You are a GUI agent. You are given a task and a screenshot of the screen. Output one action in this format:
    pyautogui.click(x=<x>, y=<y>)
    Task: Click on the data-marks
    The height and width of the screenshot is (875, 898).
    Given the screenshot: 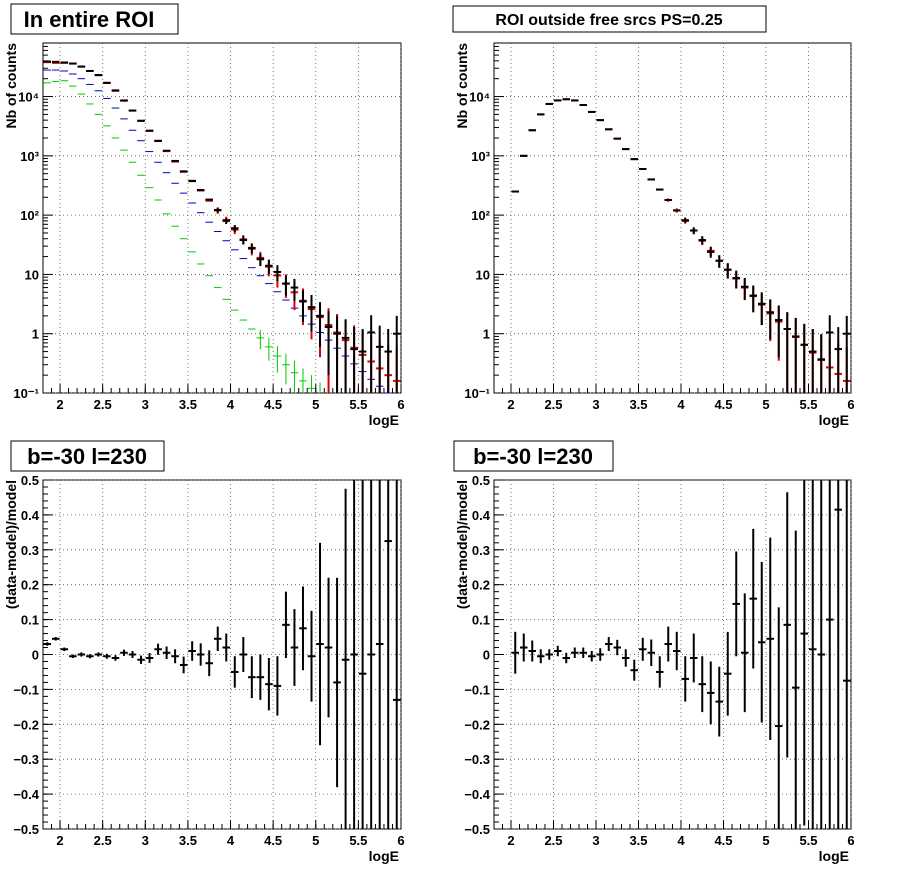 What is the action you would take?
    pyautogui.click(x=681, y=245)
    